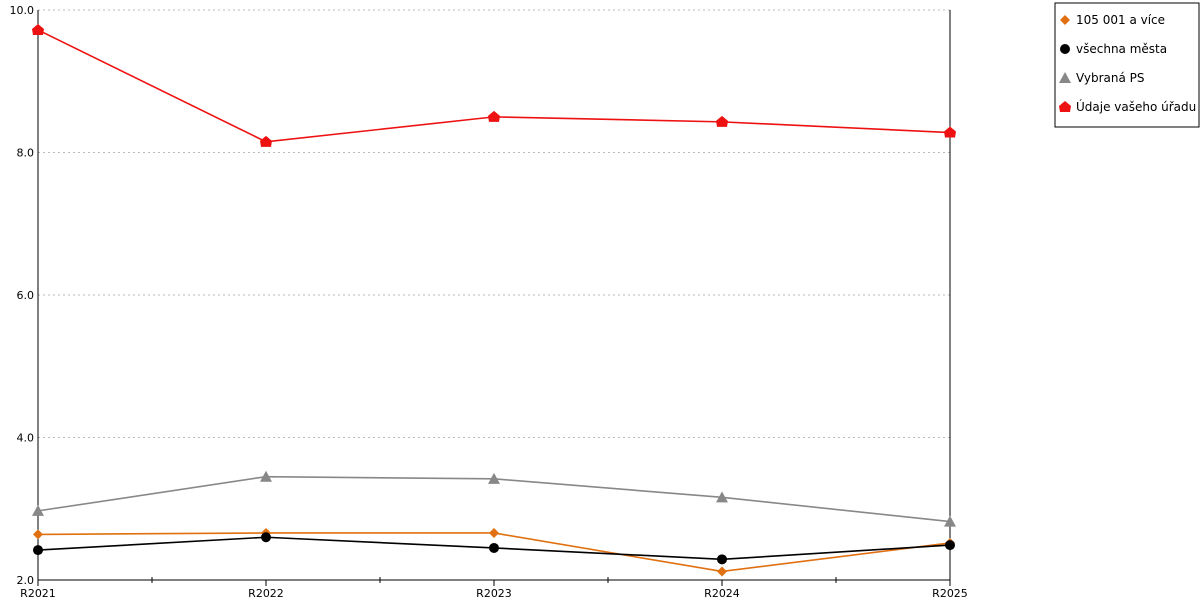 The height and width of the screenshot is (600, 1200). Describe the element at coordinates (266, 593) in the screenshot. I see `x-tick-label: R2022` at that location.